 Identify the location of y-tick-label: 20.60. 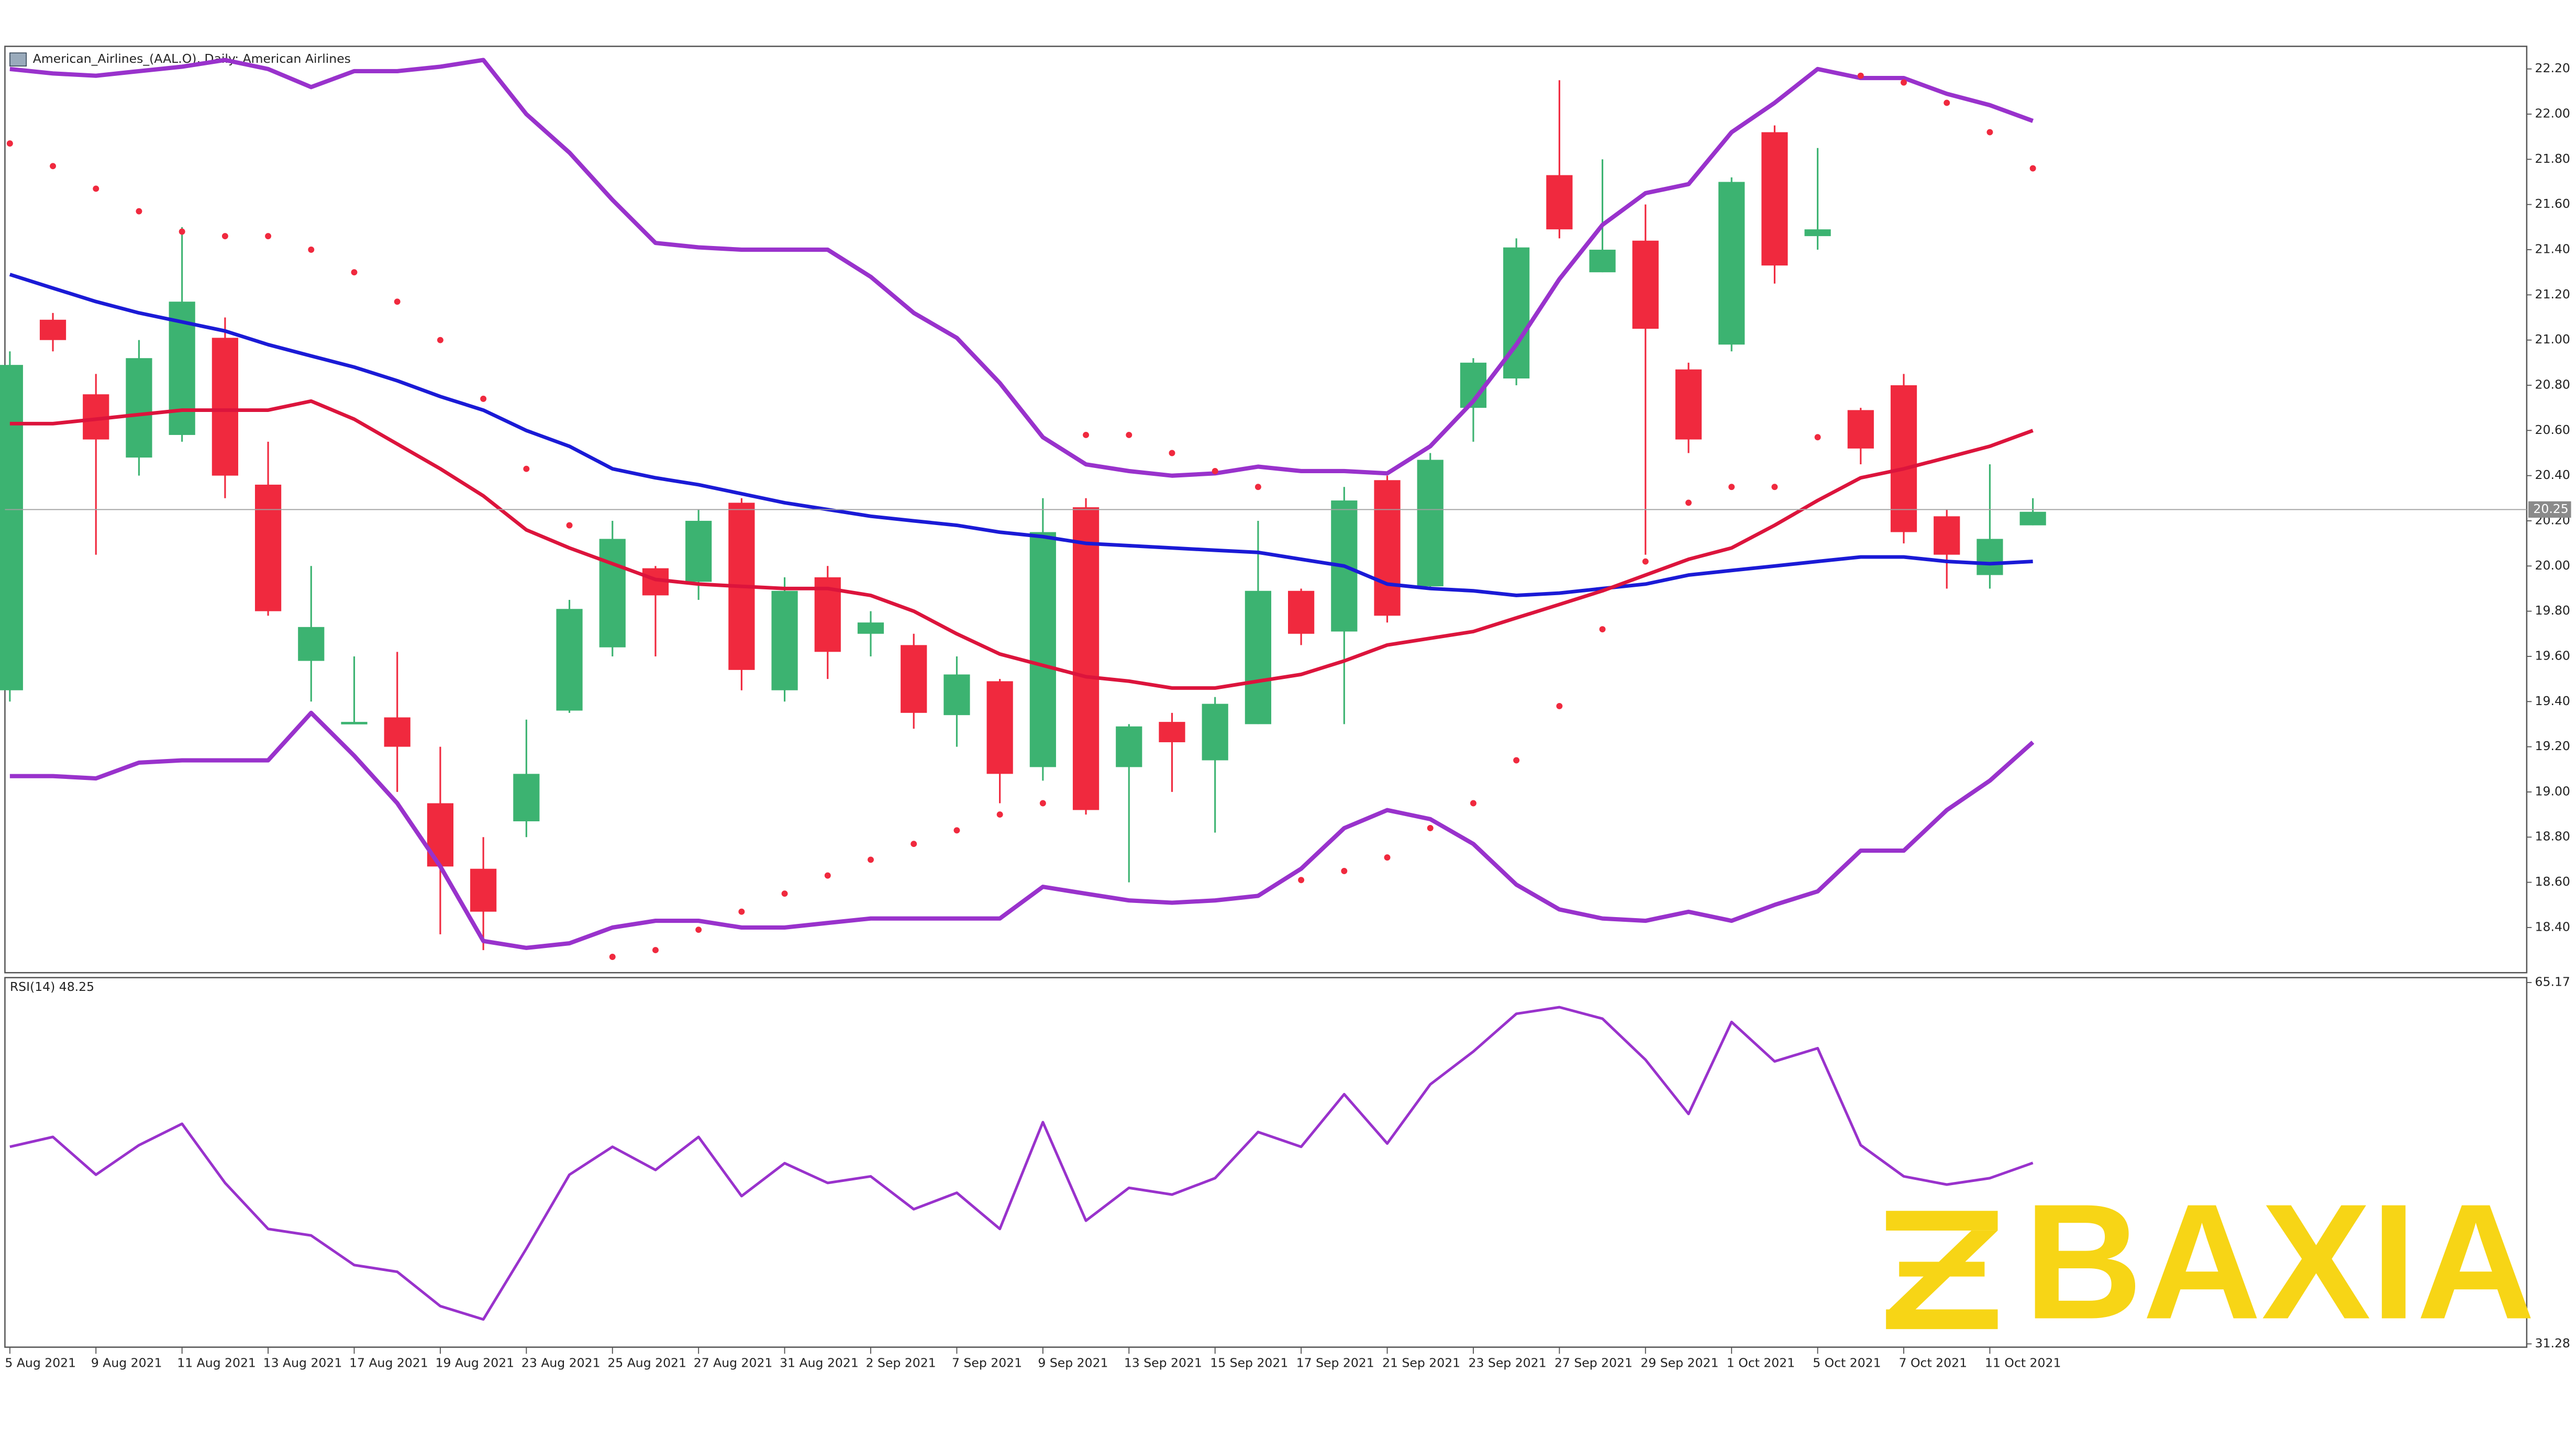
(2552, 430).